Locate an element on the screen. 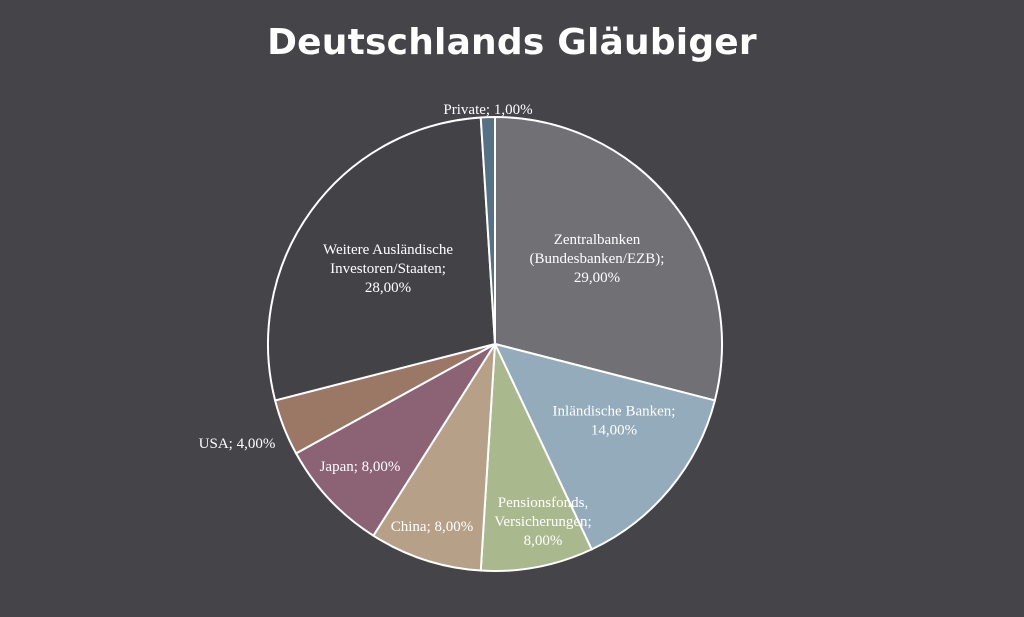  slice-label-line: USA; 4,00% is located at coordinates (237, 444).